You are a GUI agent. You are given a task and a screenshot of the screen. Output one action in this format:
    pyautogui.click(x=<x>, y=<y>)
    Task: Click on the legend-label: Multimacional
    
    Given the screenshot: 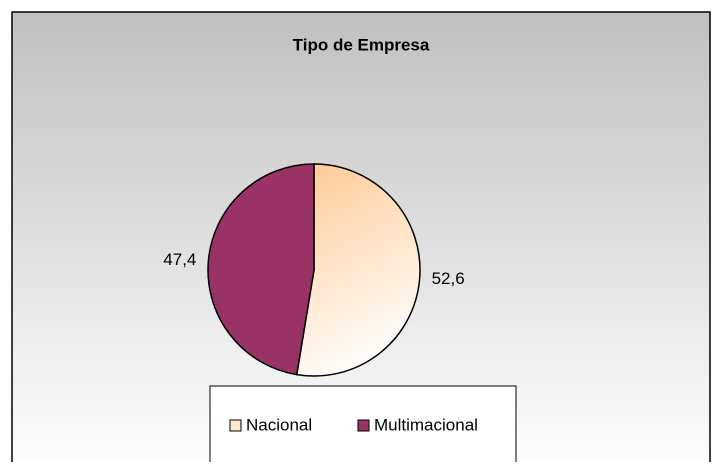 What is the action you would take?
    pyautogui.click(x=426, y=424)
    